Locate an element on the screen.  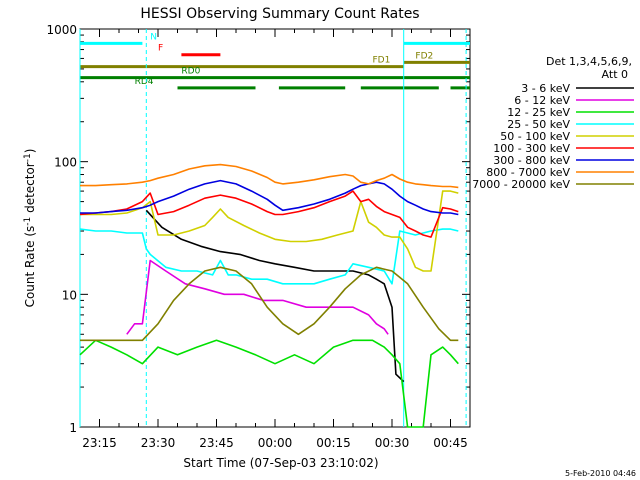
y-axis-label: Count Rate (s-1 detector-1) is located at coordinates (30, 228).